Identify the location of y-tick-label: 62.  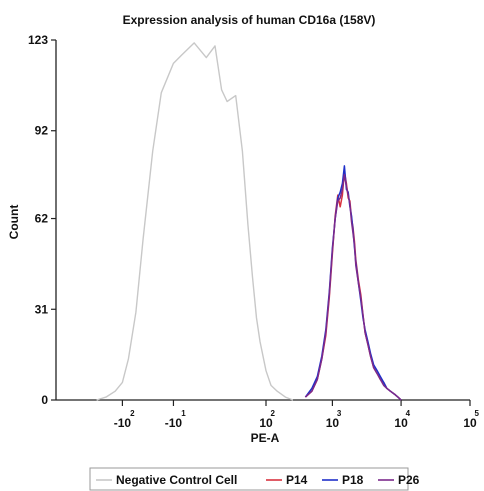
(42, 219).